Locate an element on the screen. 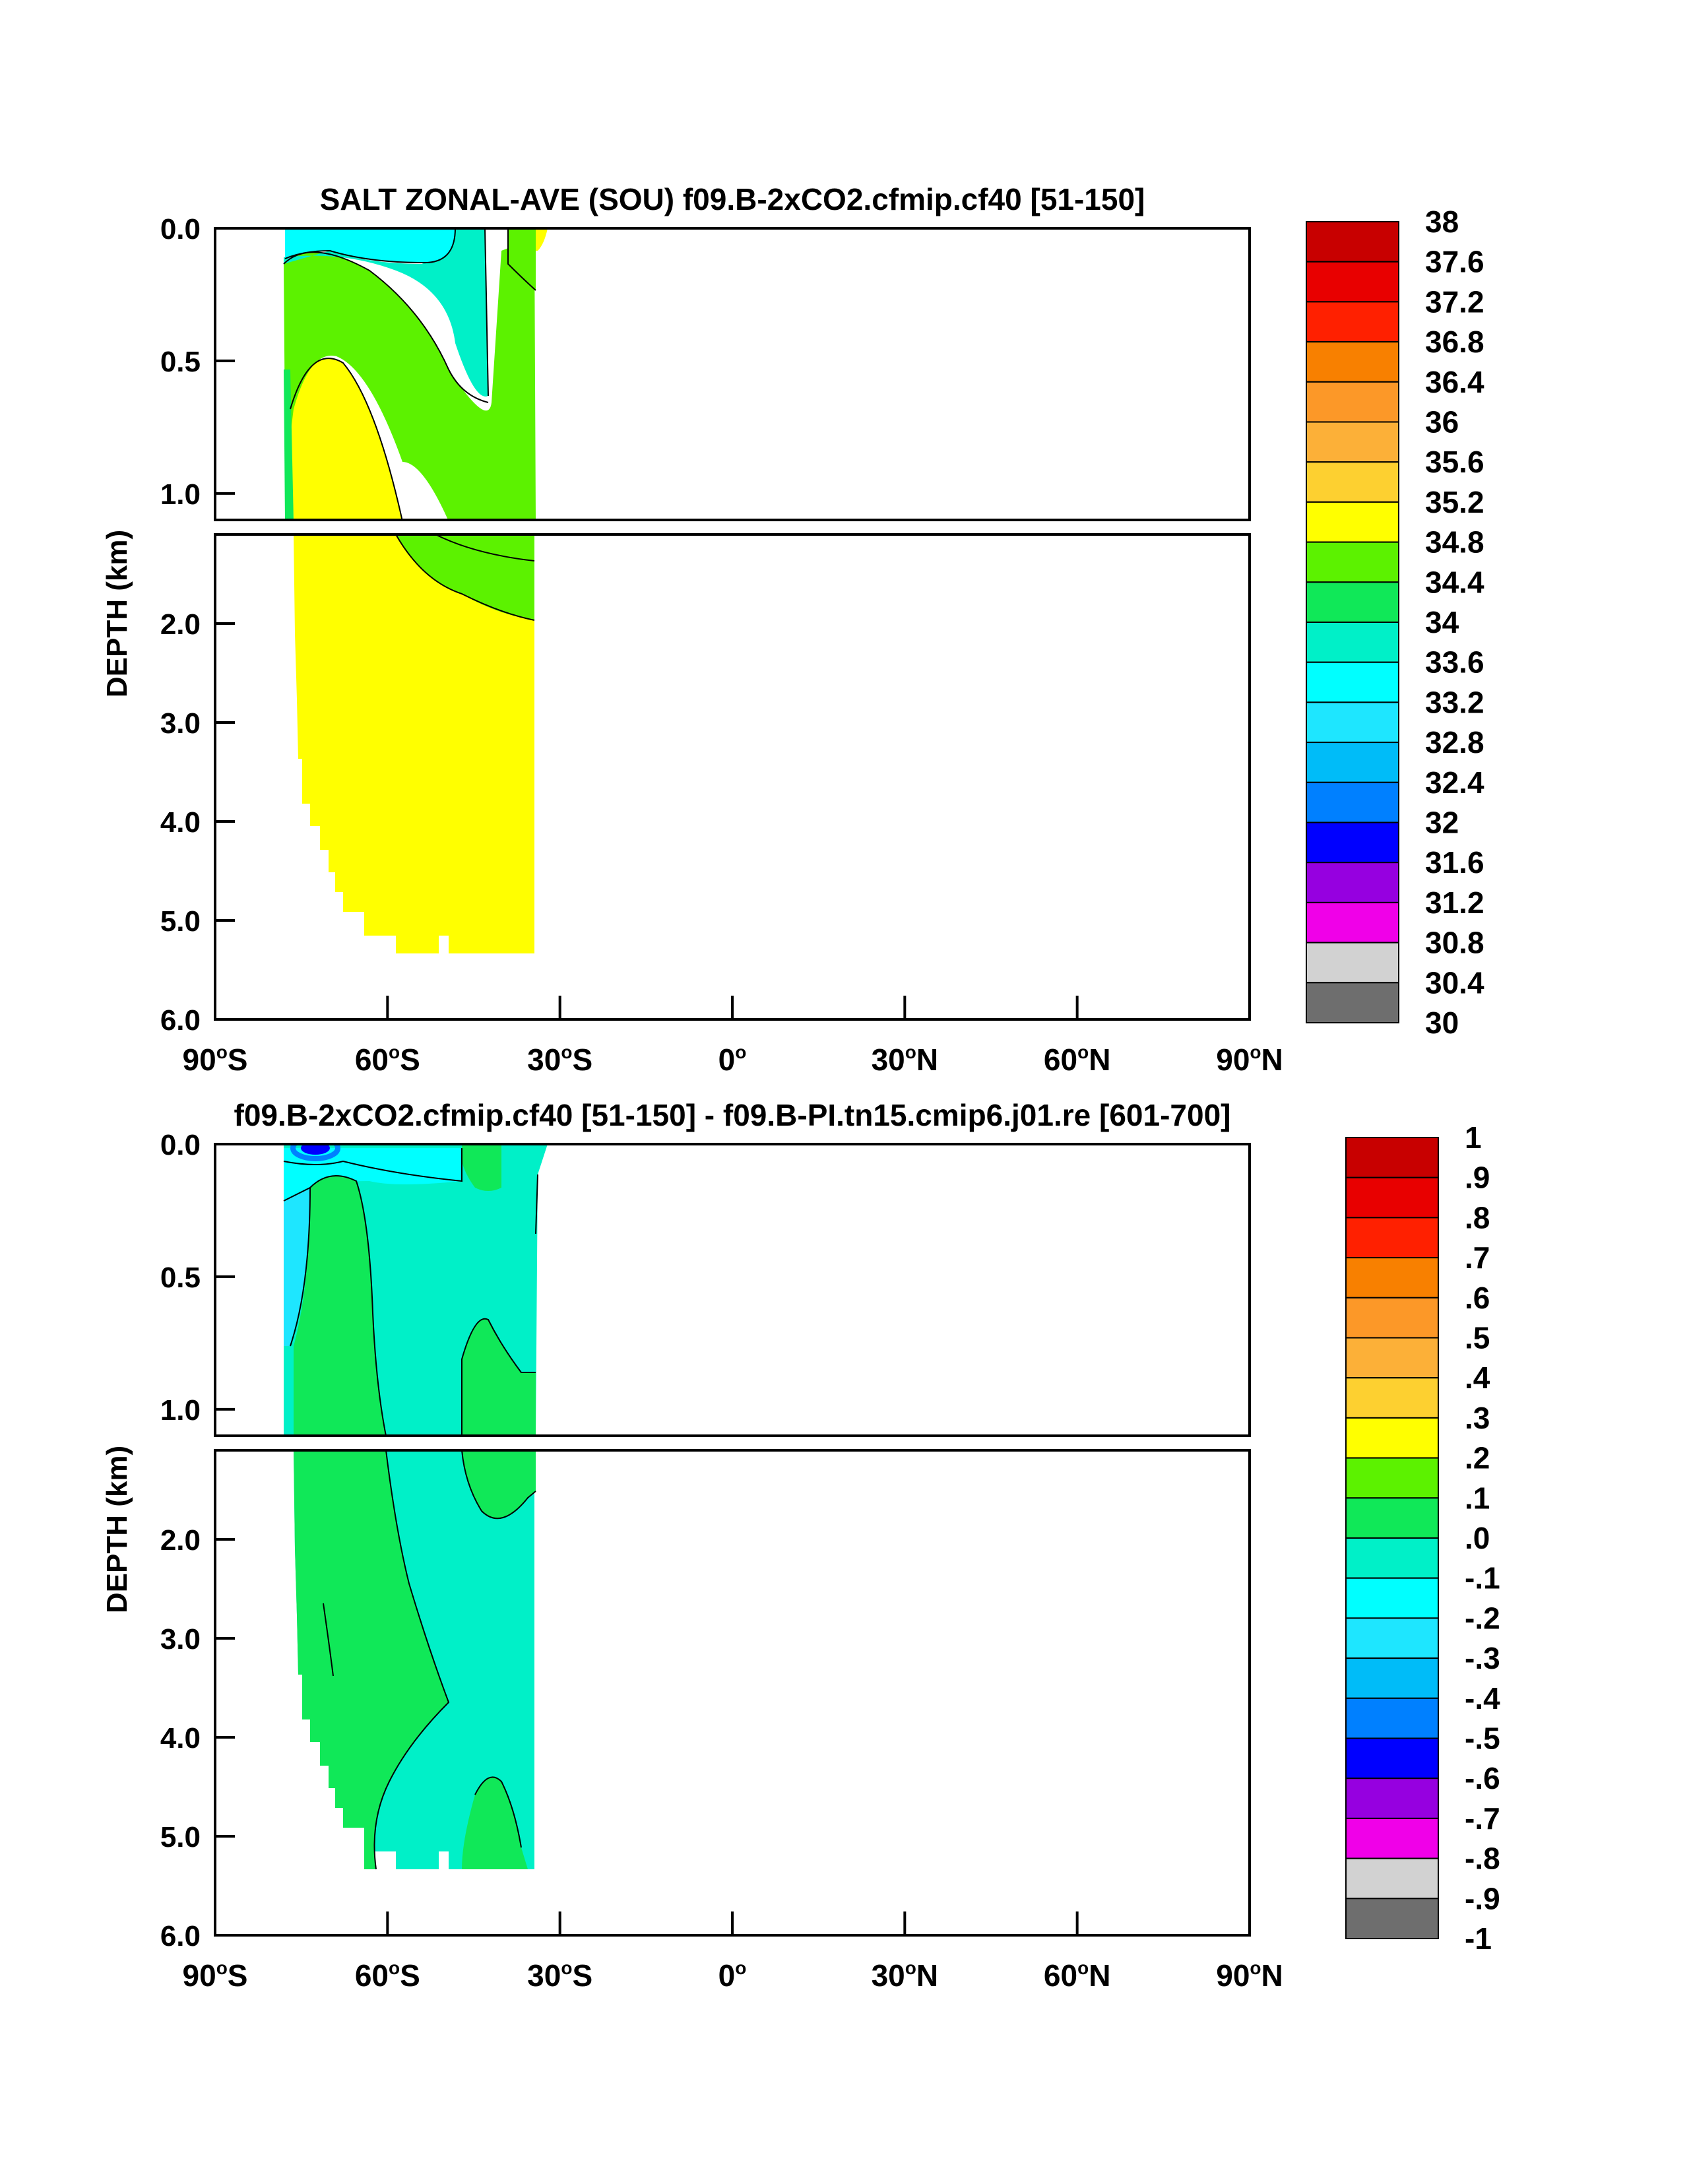 Image resolution: width=1689 pixels, height=2184 pixels. colorbar-label: .1 is located at coordinates (1478, 1498).